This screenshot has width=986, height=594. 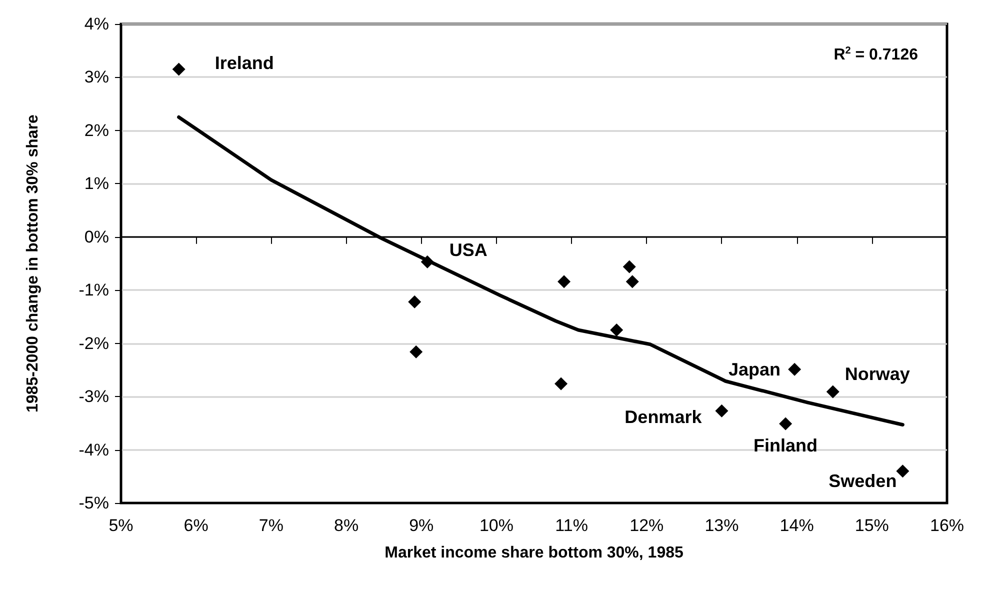 What do you see at coordinates (244, 63) in the screenshot?
I see `annotation: Ireland` at bounding box center [244, 63].